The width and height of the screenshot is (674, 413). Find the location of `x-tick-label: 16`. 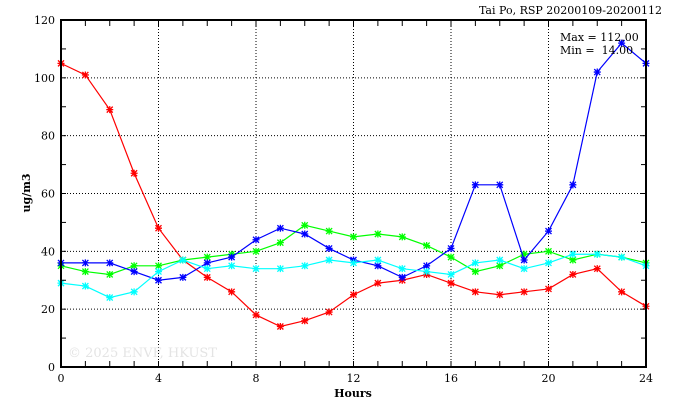

x-tick-label: 16 is located at coordinates (451, 378).